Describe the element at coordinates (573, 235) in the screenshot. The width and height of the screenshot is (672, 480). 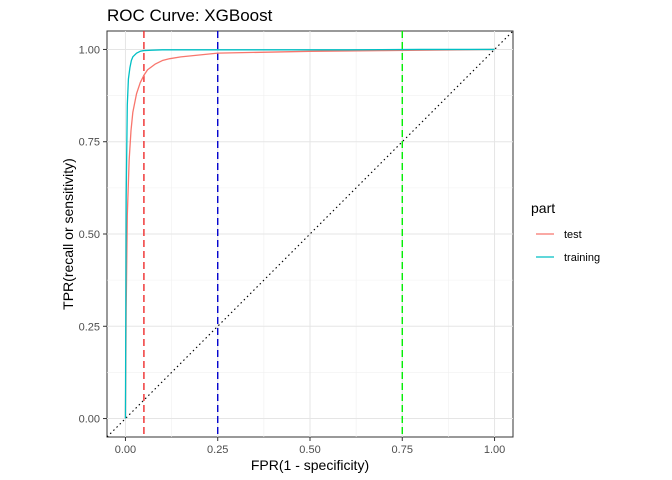
I see `legend-label-test: test` at that location.